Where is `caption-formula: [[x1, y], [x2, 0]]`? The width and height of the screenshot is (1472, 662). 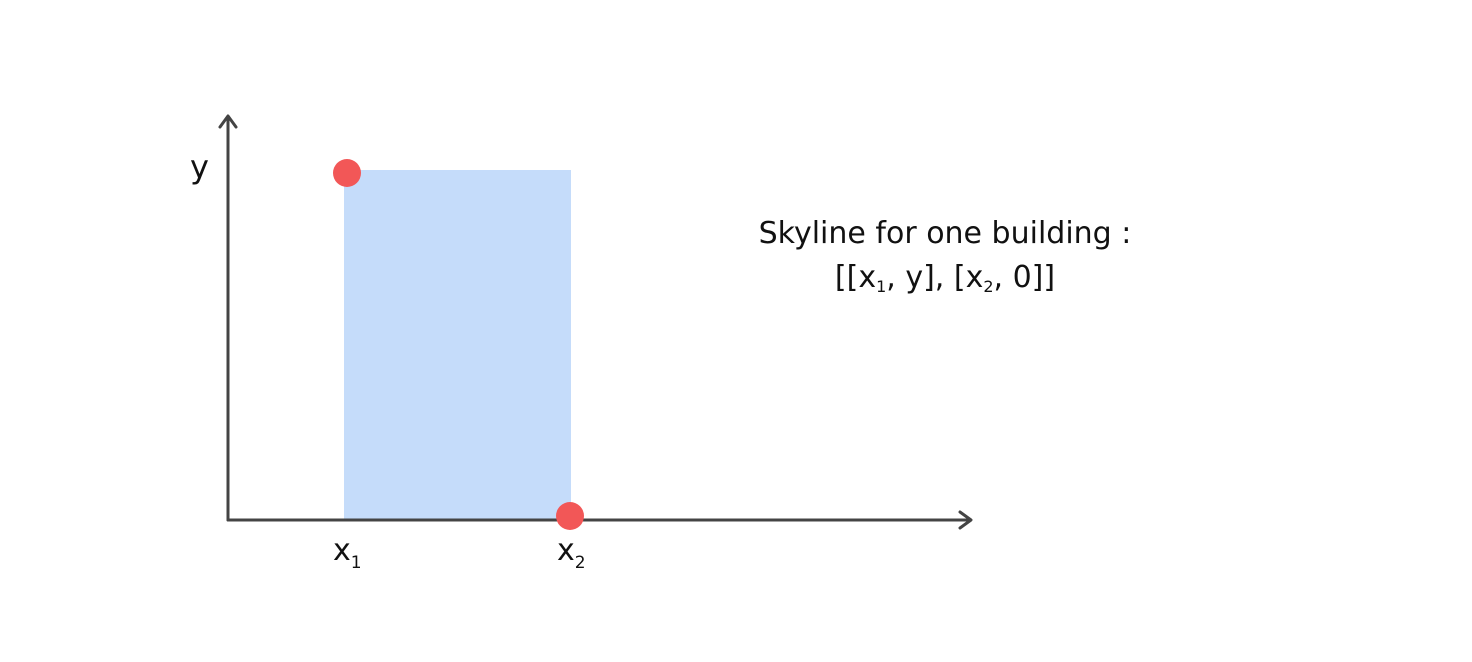
caption-formula: [[x1, y], [x2, 0]] is located at coordinates (945, 278).